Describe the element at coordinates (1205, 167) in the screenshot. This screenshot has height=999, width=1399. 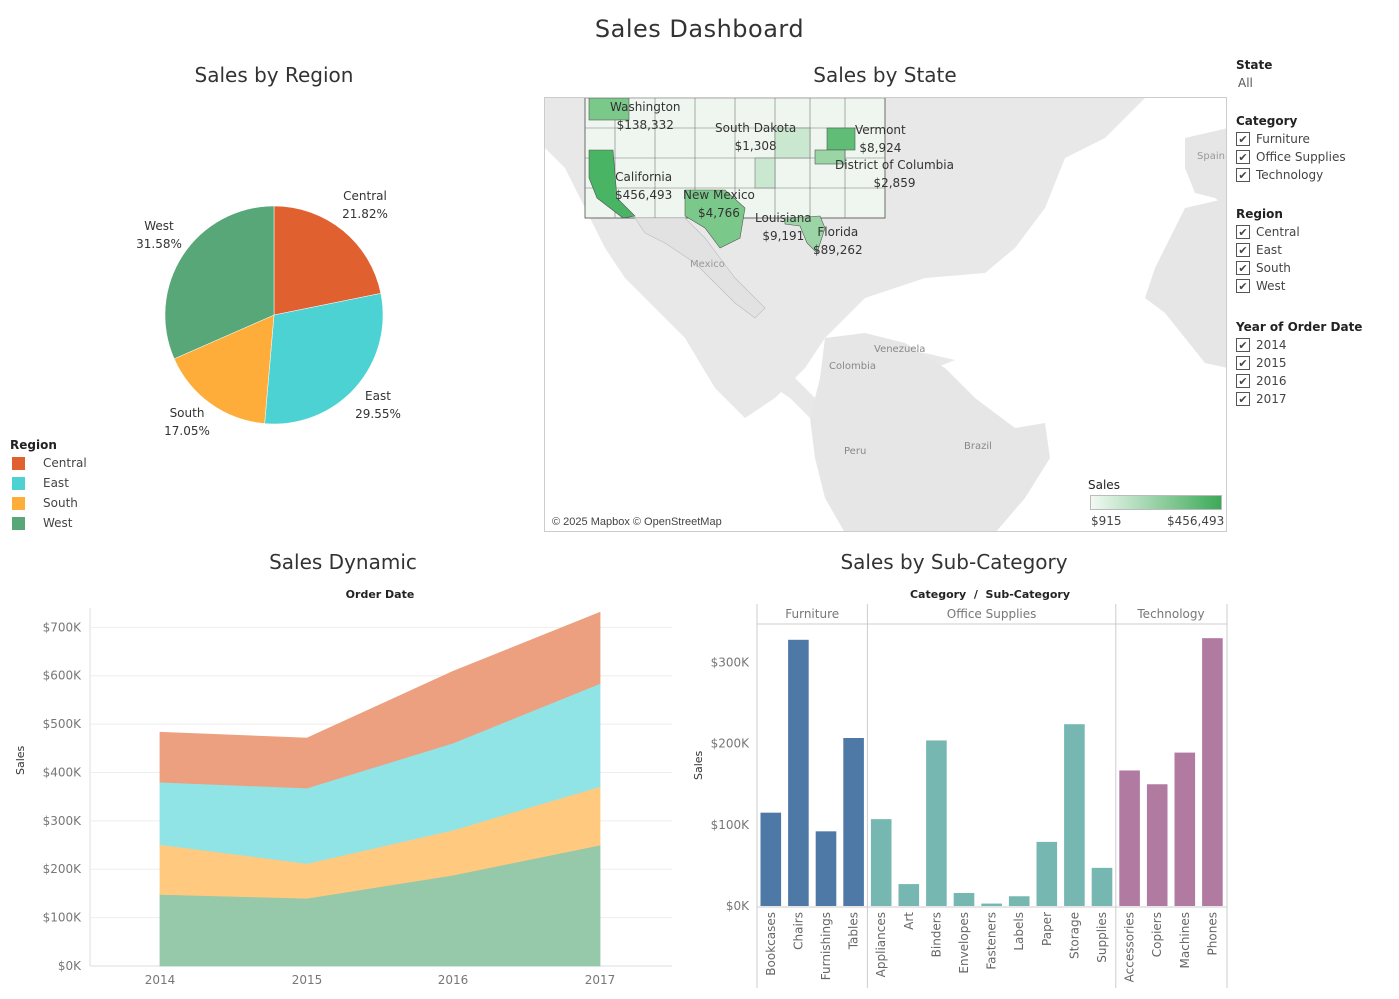
I see `europe-land` at that location.